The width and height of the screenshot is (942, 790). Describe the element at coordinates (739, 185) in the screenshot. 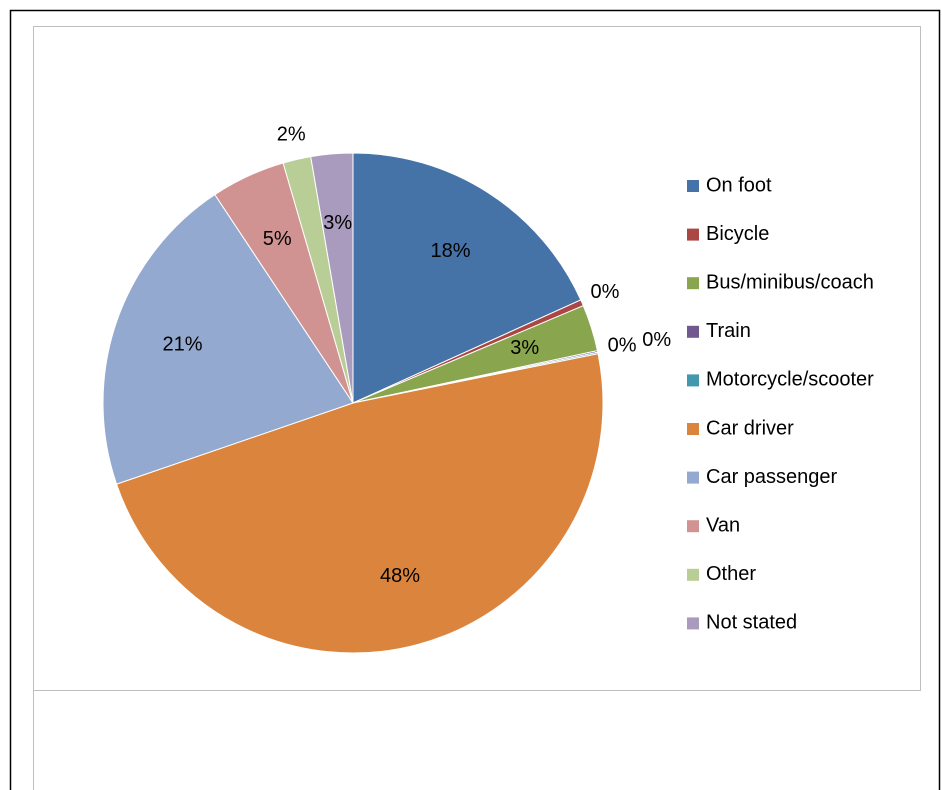

I see `legend-label: On foot` at that location.